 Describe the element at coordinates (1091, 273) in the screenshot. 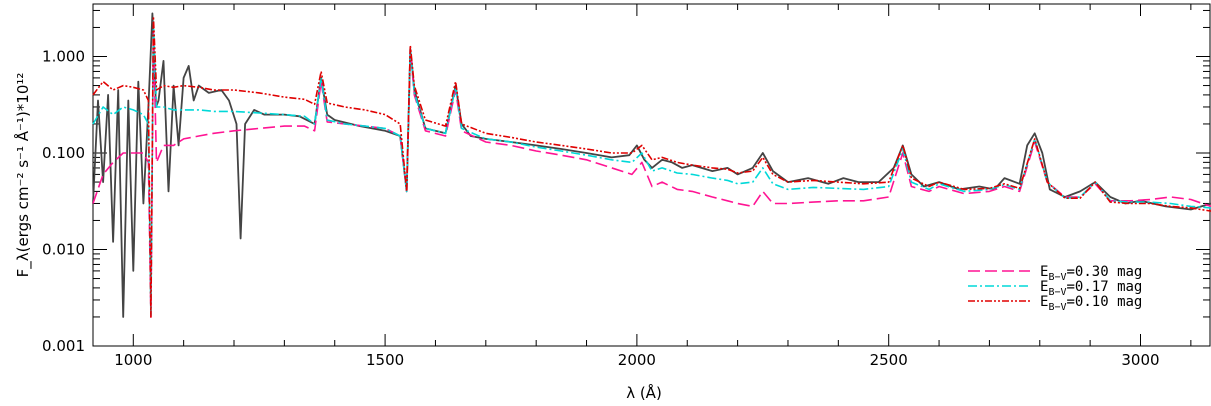

I see `legend-label-ebv030: EB−V=0.30 mag` at that location.